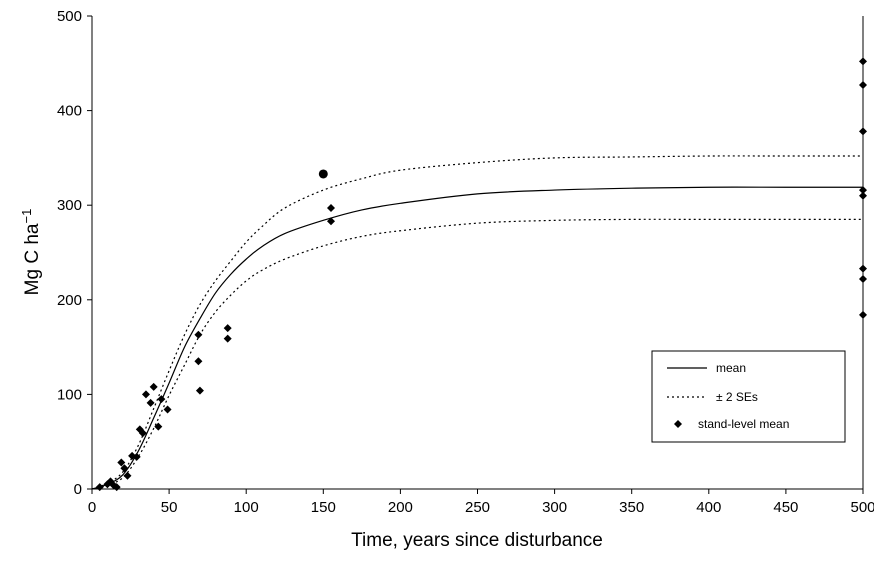  Describe the element at coordinates (631, 507) in the screenshot. I see `x-tick-label: 350` at that location.